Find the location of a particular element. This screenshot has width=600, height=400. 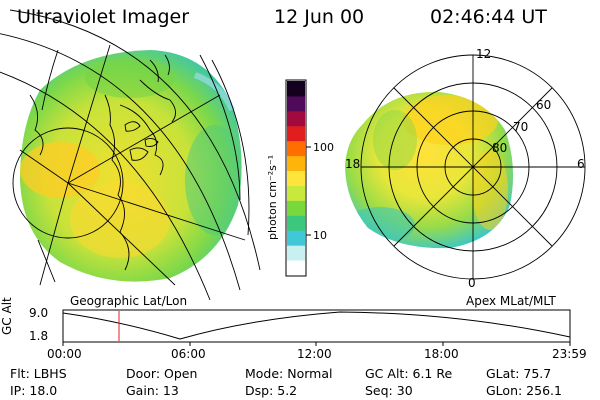

seq-status: Seq: 30 is located at coordinates (389, 390).